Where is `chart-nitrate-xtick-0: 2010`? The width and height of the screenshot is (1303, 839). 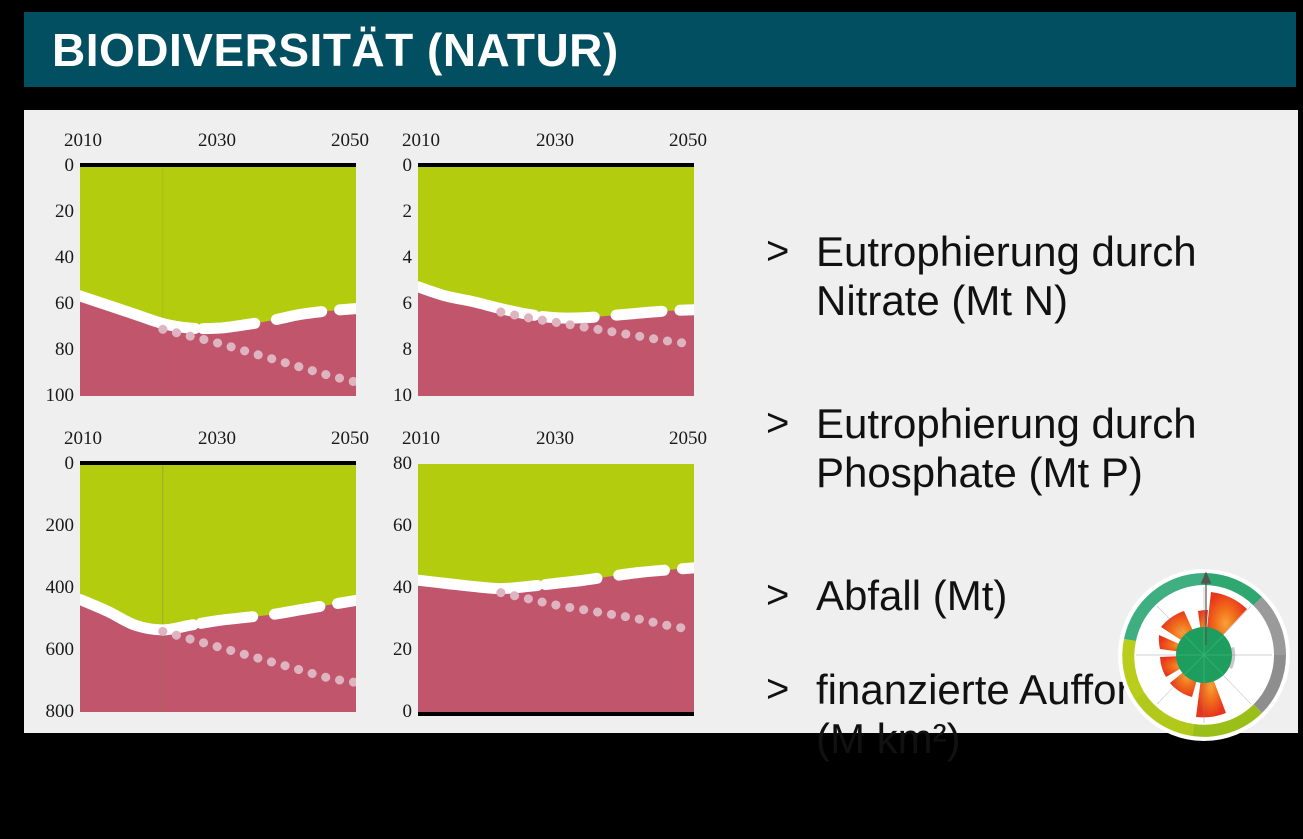 chart-nitrate-xtick-0: 2010 is located at coordinates (83, 140).